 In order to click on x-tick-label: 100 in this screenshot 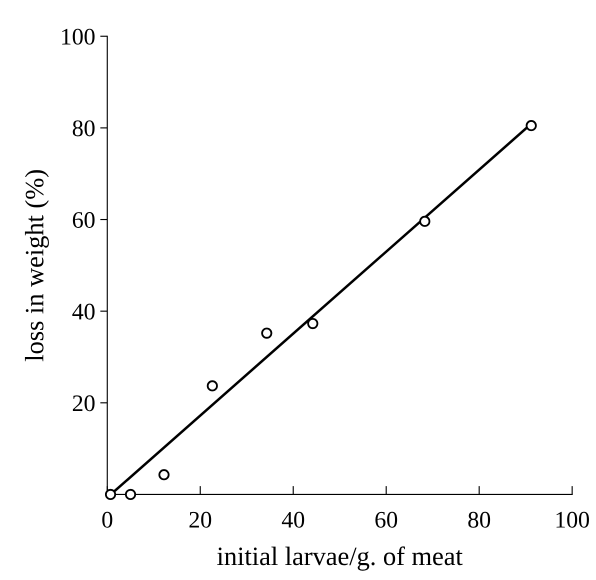, I will do `click(572, 520)`.